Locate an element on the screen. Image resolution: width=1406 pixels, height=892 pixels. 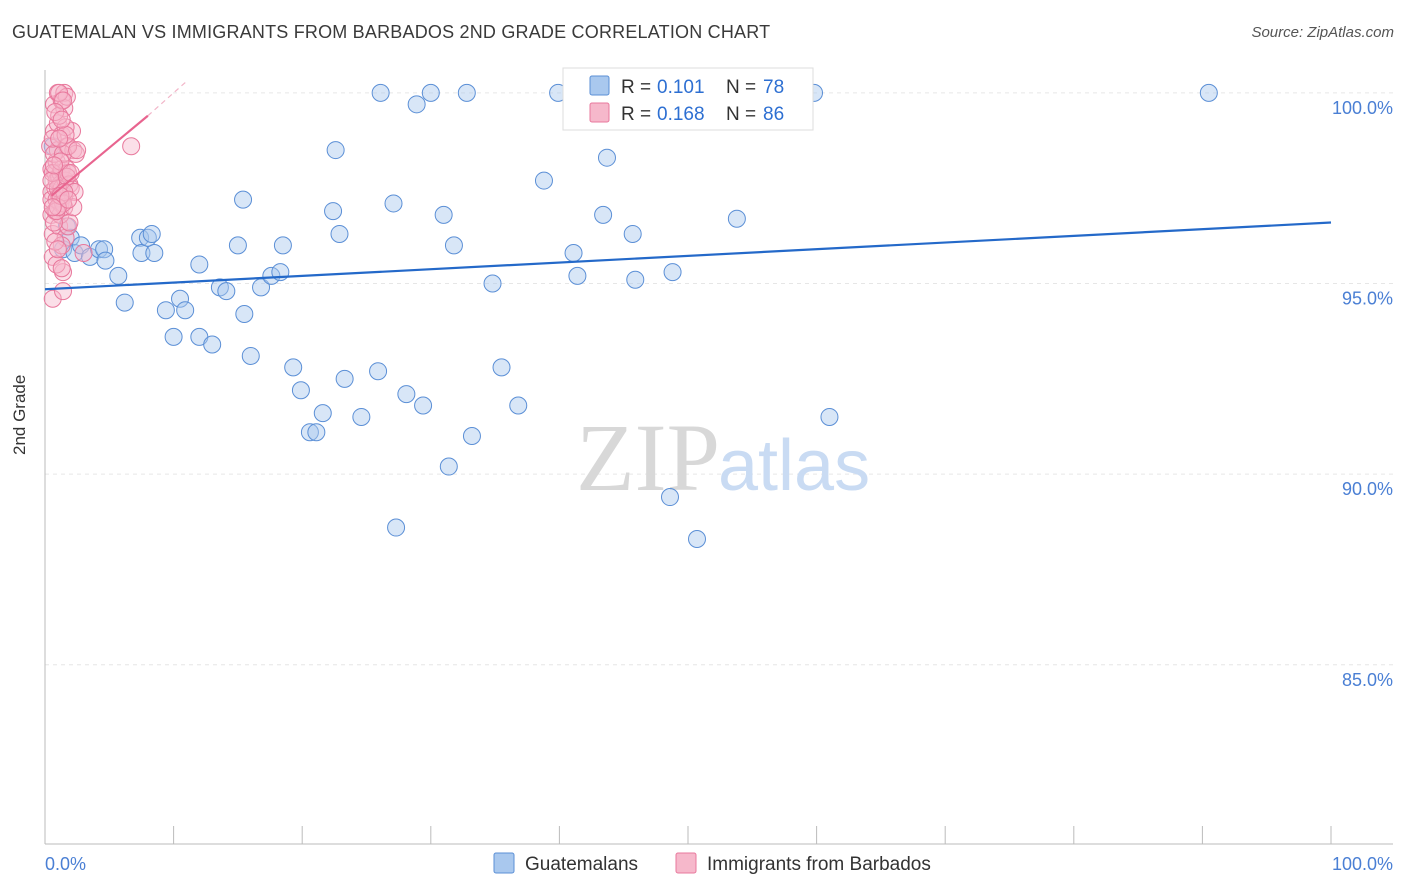
y-tick-label: 95.0% is located at coordinates (1367, 299).